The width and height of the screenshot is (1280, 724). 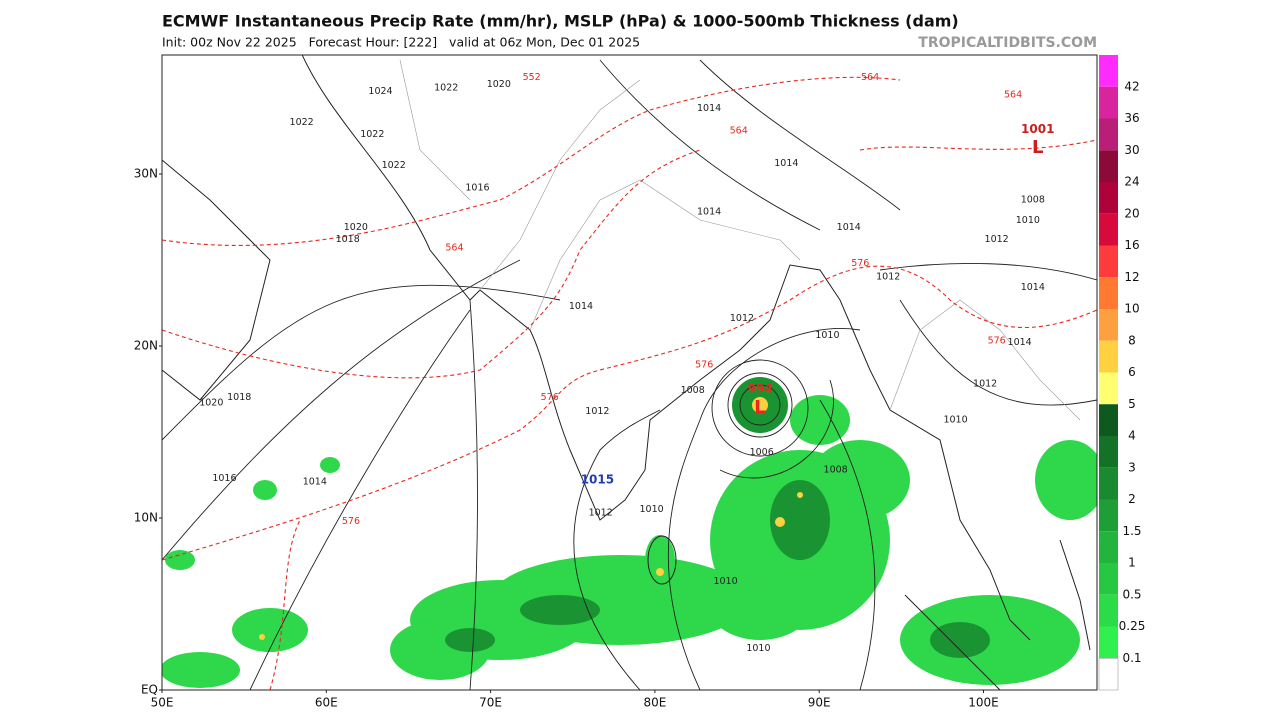 I want to click on colorbar-label: 24, so click(x=1131, y=182).